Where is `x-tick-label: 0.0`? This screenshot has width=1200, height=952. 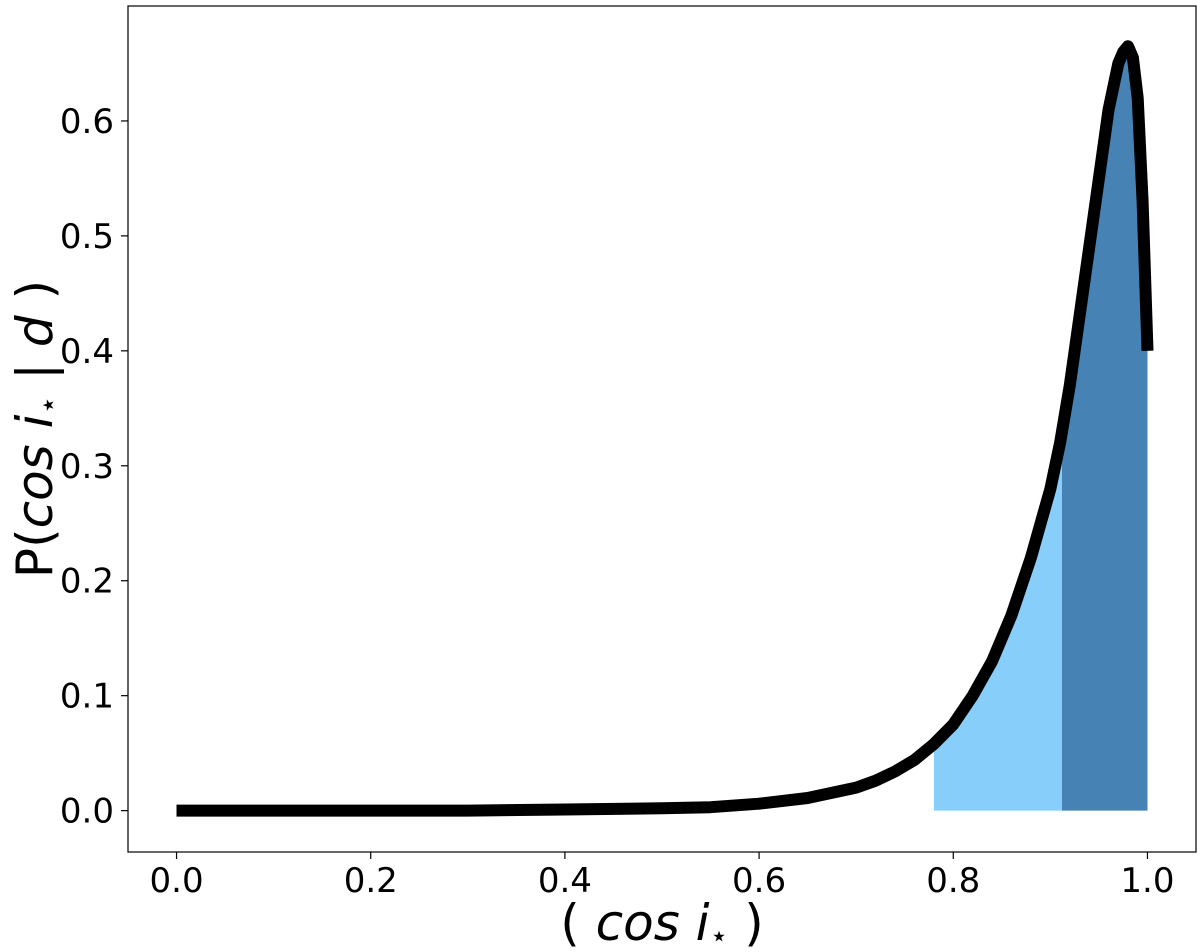
x-tick-label: 0.0 is located at coordinates (177, 881).